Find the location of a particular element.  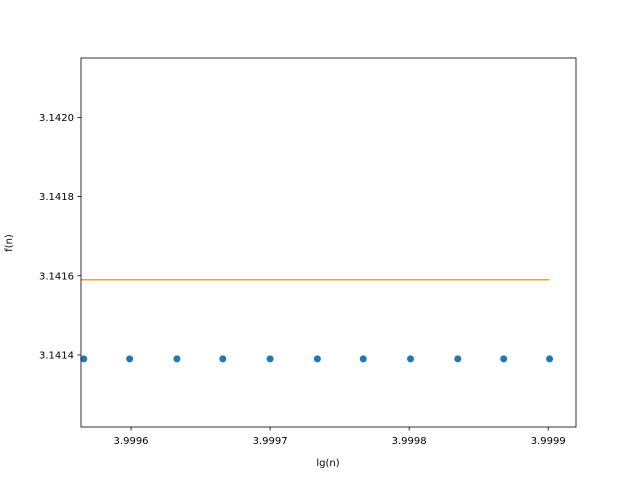

x-tick-label: 3.9996 is located at coordinates (131, 441).